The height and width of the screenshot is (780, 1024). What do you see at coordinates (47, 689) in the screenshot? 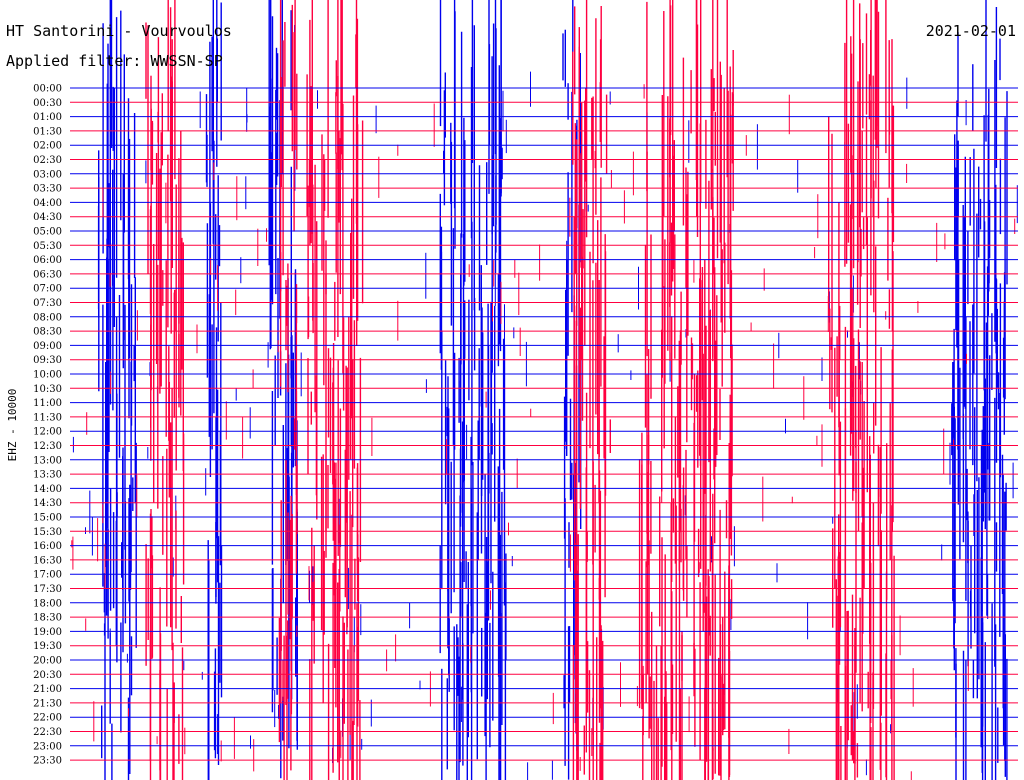
I see `time-tick-label: 21:00` at bounding box center [47, 689].